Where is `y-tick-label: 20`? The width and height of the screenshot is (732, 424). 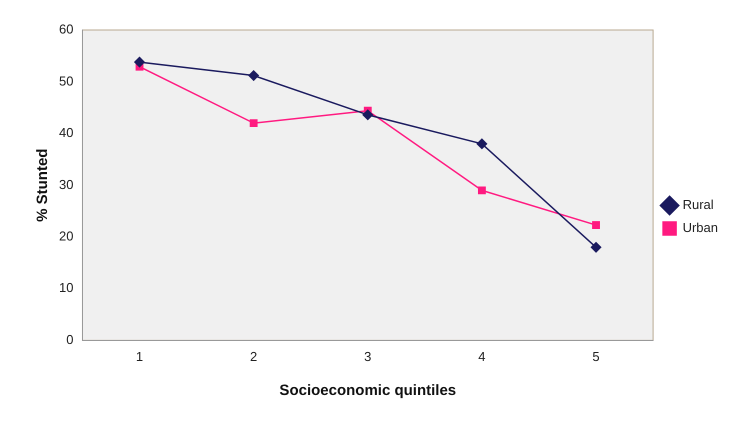 y-tick-label: 20 is located at coordinates (66, 236).